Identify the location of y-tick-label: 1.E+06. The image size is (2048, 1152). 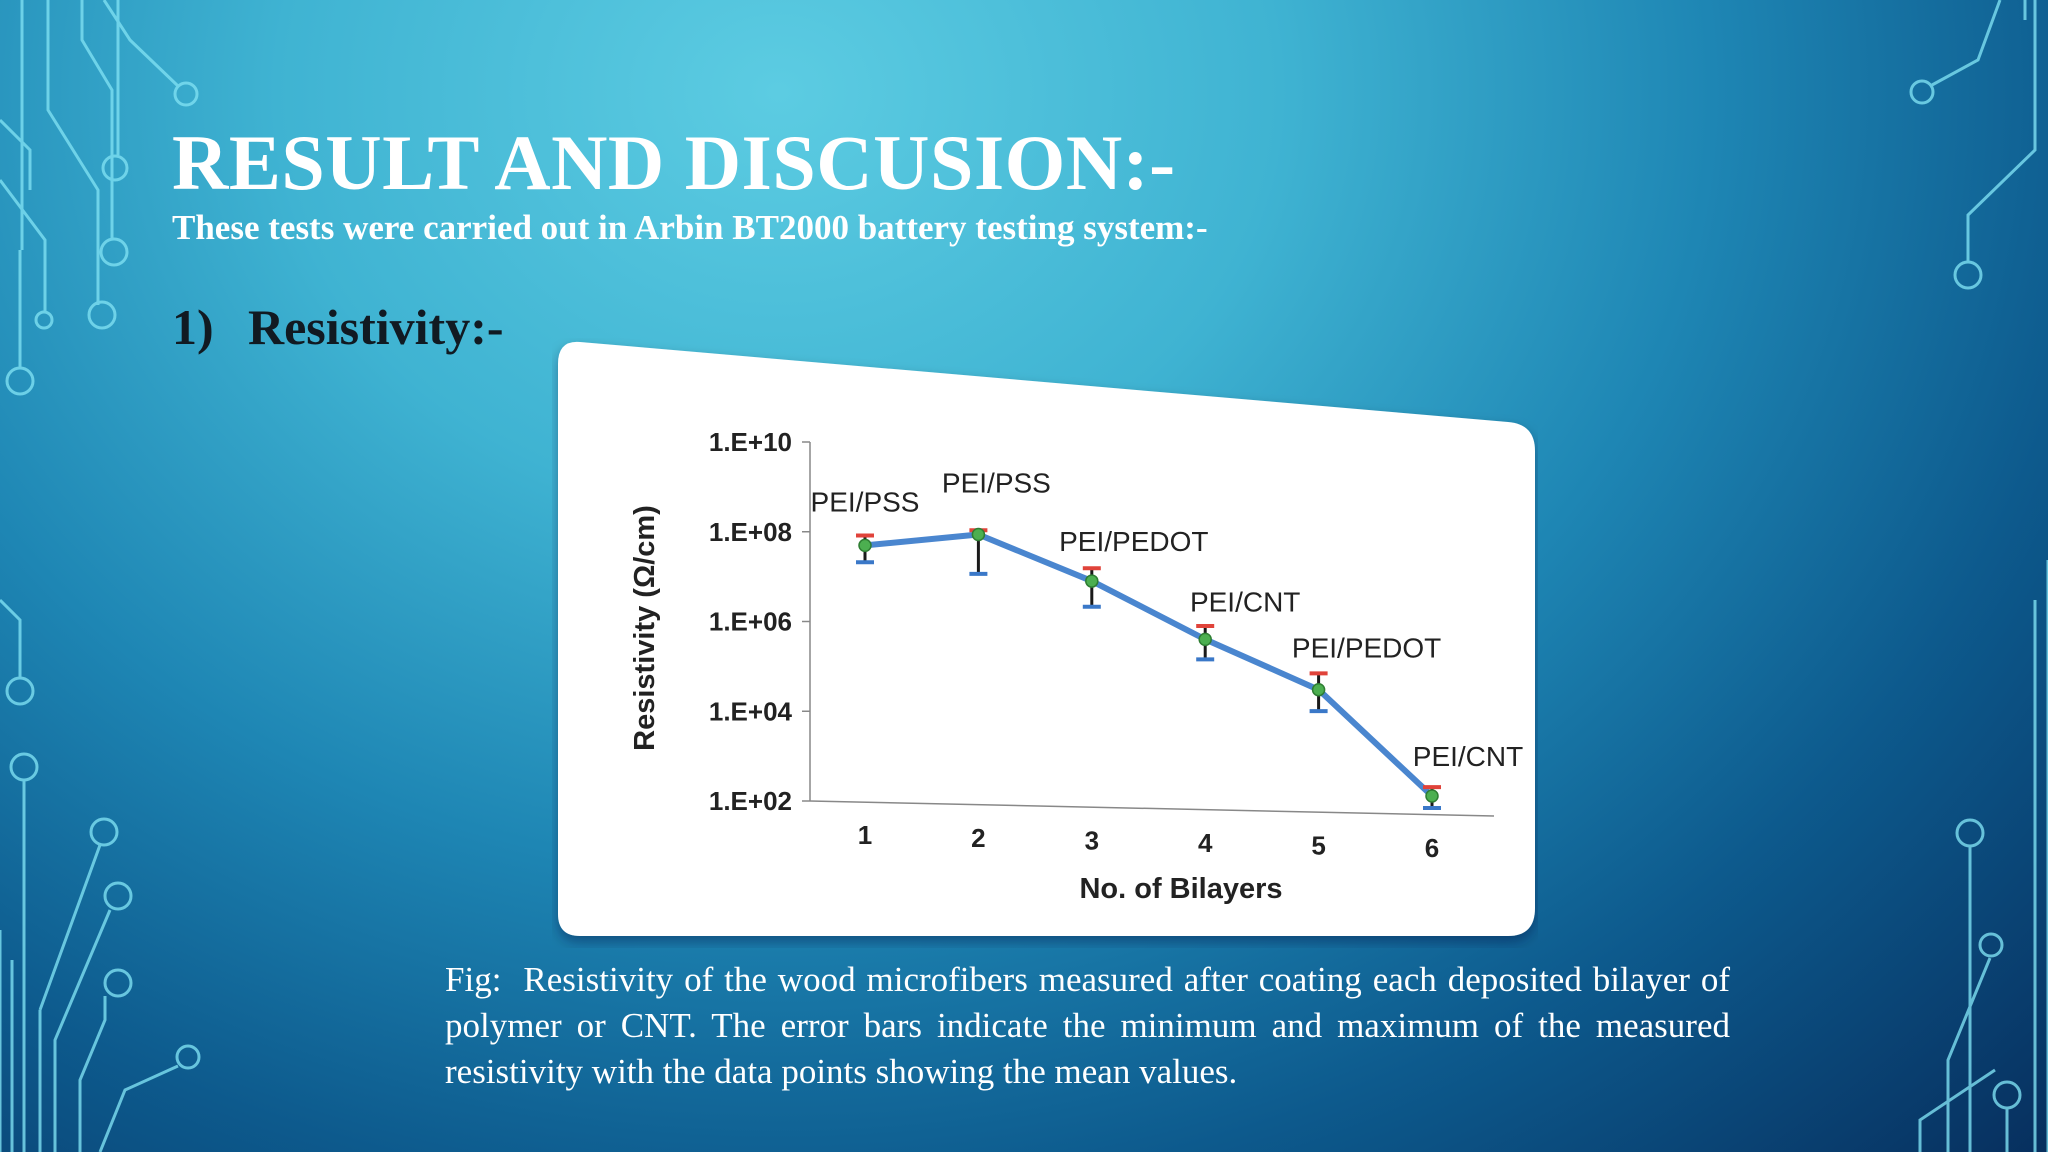
(750, 622).